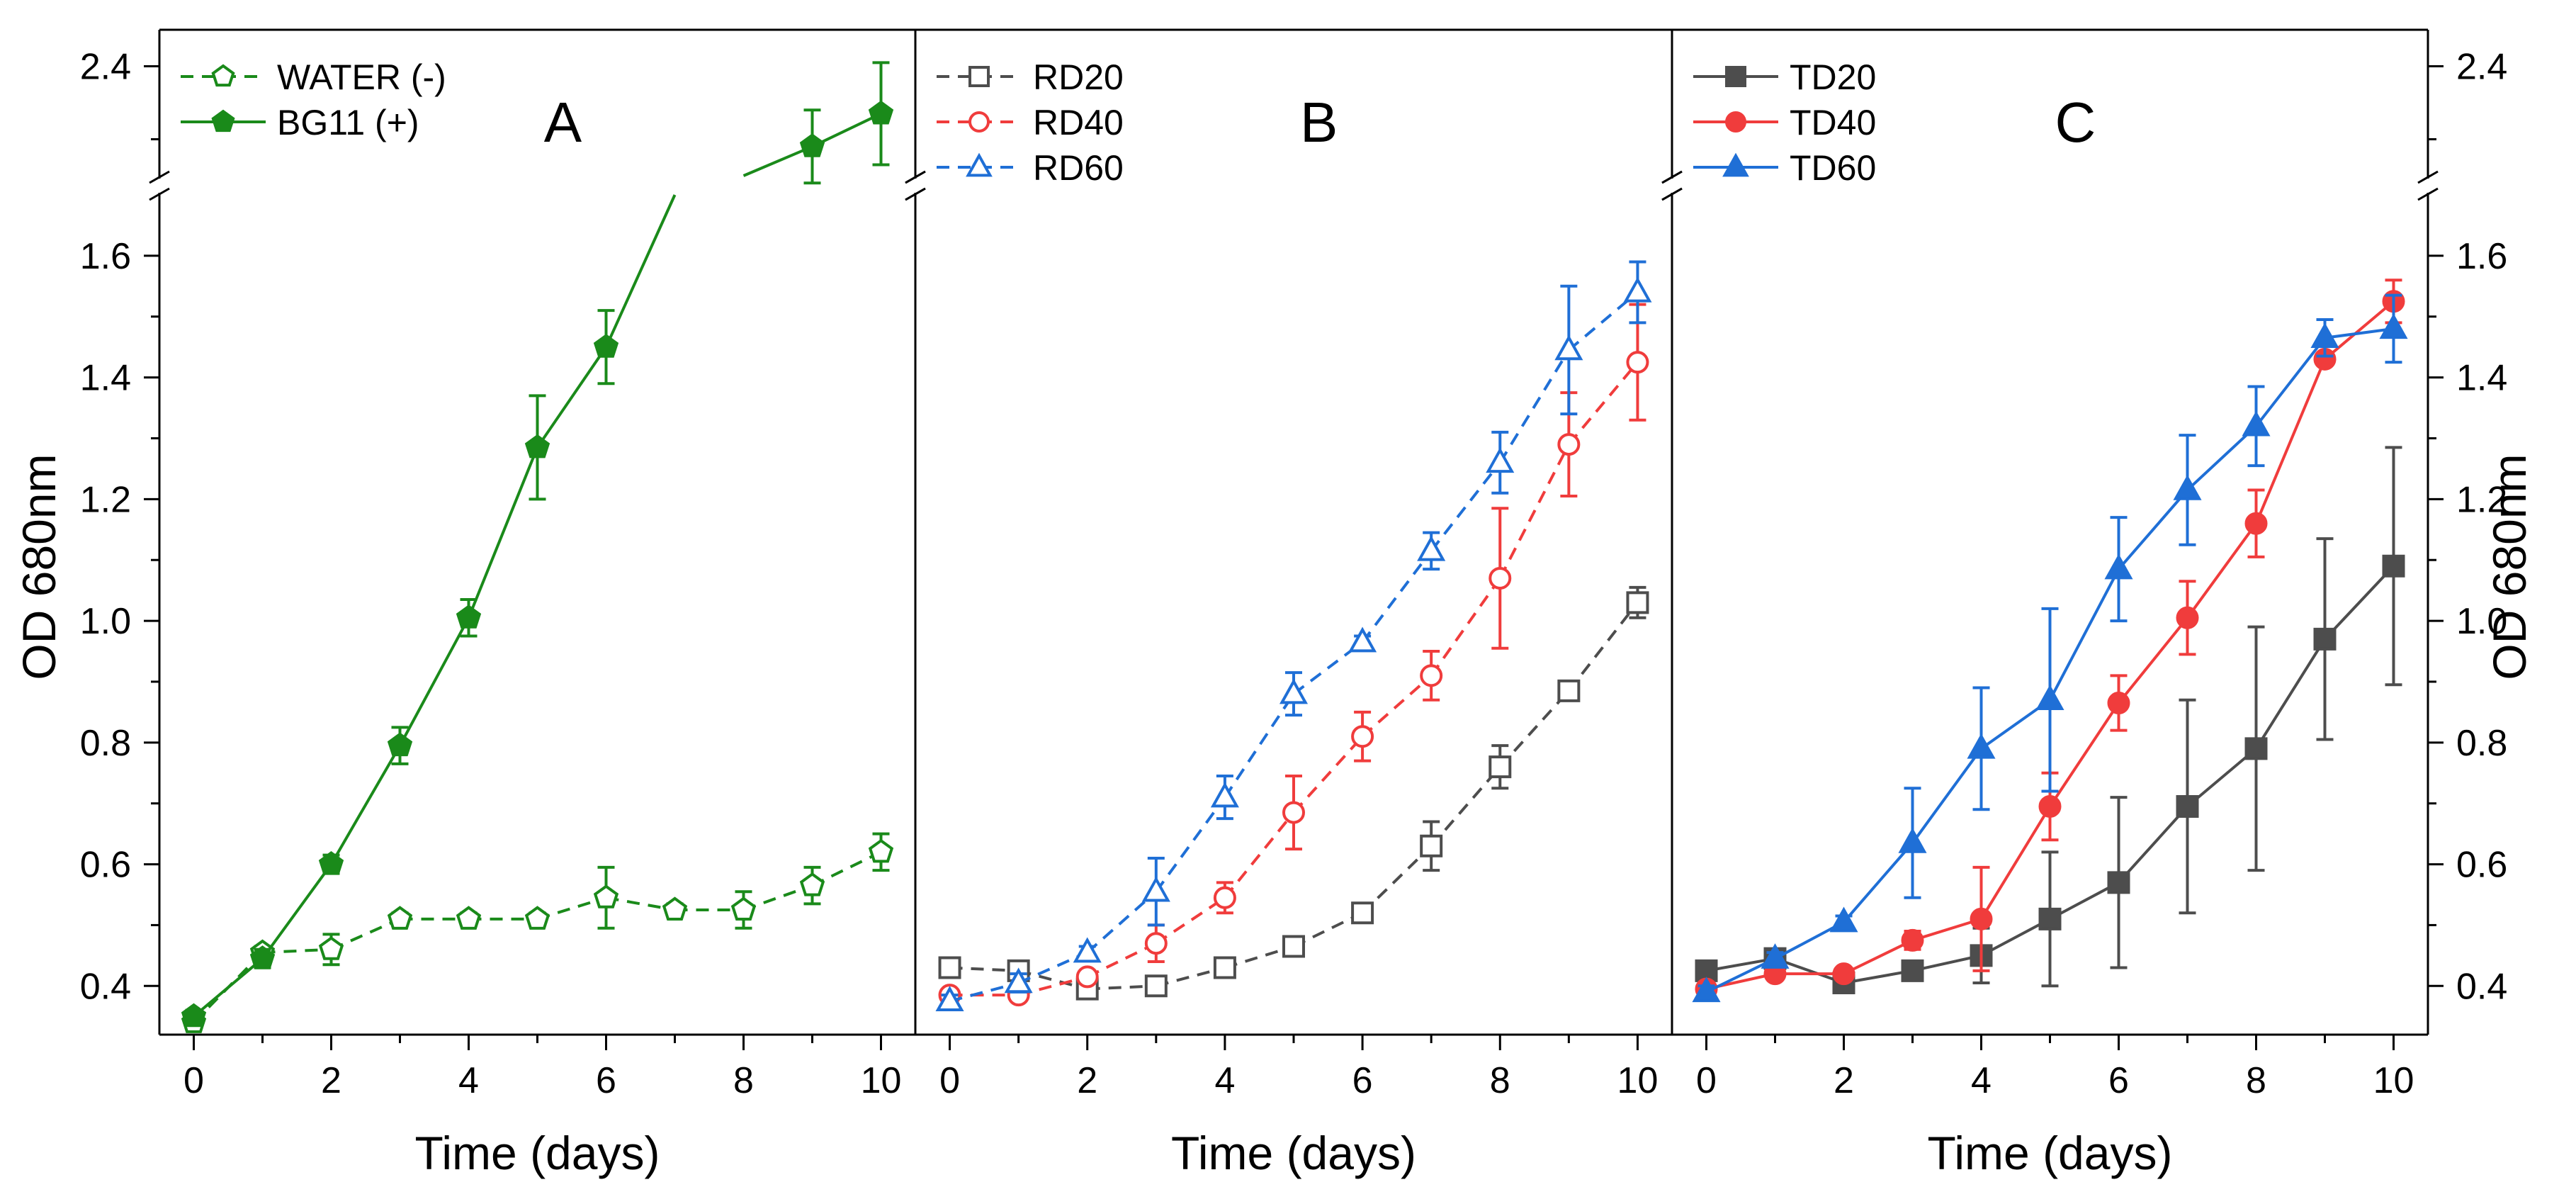 This screenshot has height=1187, width=2576. I want to click on x-tick-label: 6, so click(2118, 1080).